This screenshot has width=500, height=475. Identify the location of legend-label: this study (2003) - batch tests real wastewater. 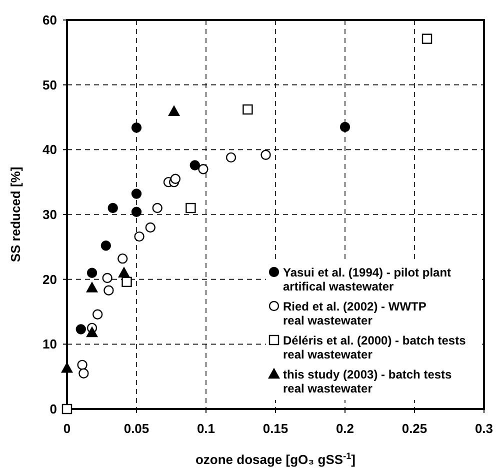
(367, 382).